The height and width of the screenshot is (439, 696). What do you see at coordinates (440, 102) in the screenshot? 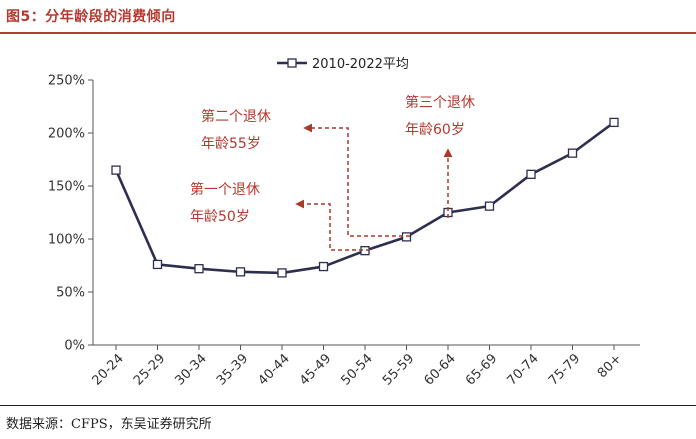
I see `annotation-label-line1: 第三个退休` at bounding box center [440, 102].